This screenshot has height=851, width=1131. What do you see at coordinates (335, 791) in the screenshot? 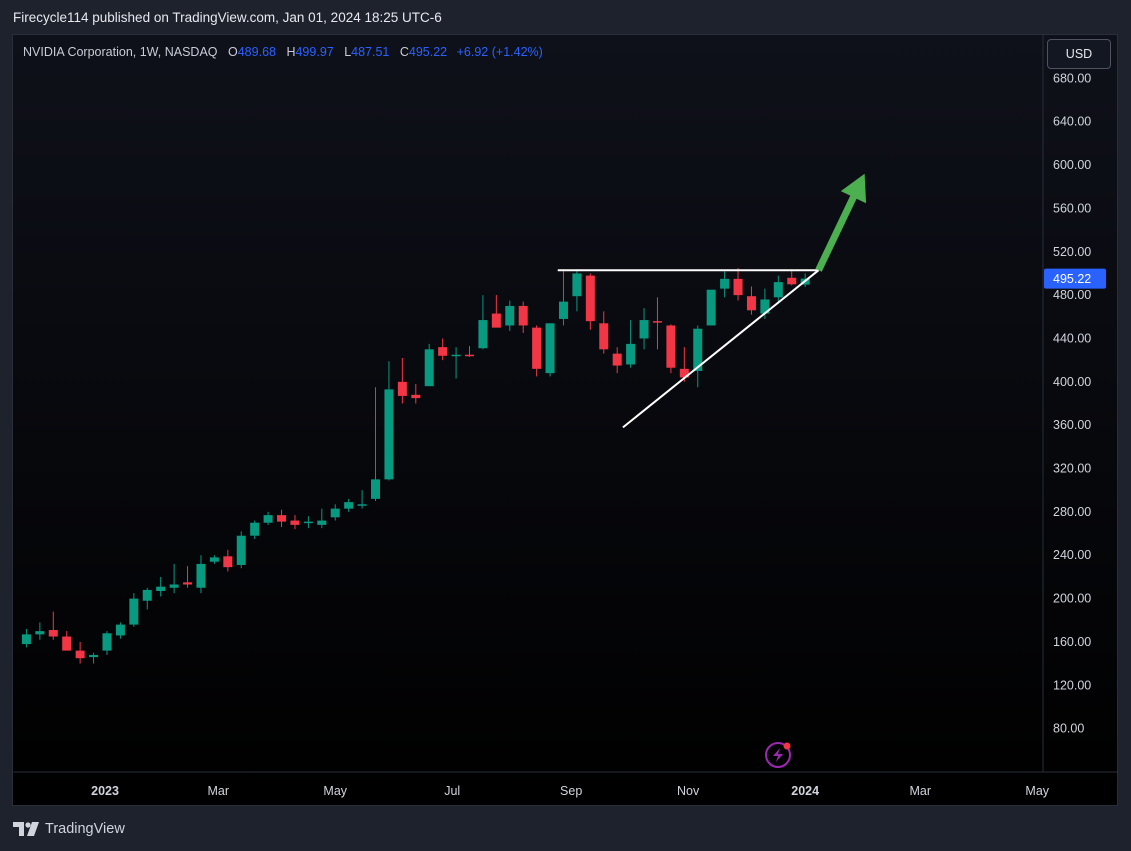
I see `time-tick-label: May` at bounding box center [335, 791].